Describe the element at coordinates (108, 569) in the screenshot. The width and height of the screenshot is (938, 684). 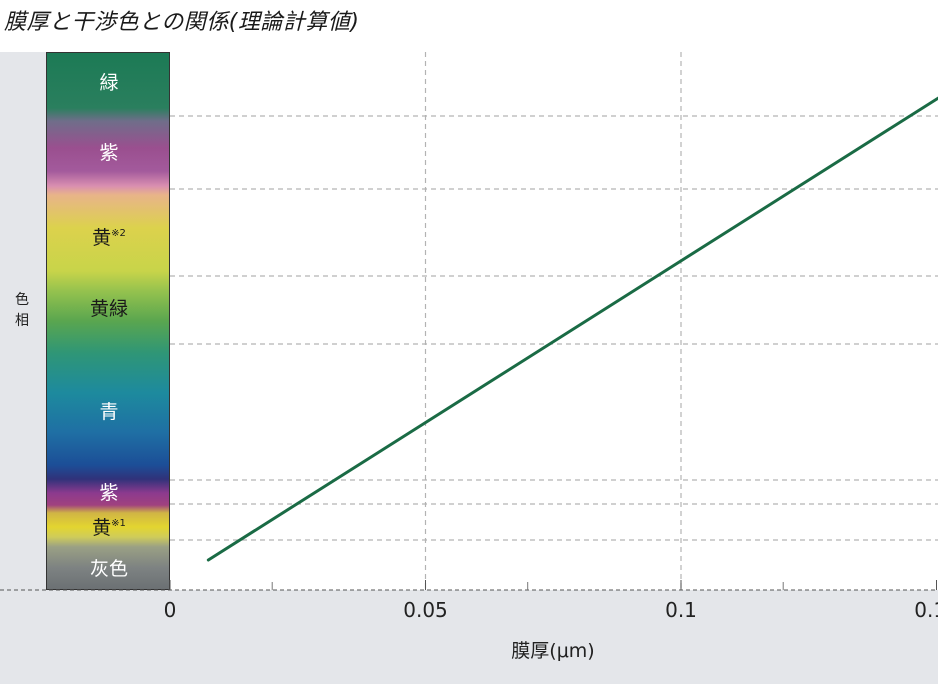
I see `hue-band-label: 灰色` at that location.